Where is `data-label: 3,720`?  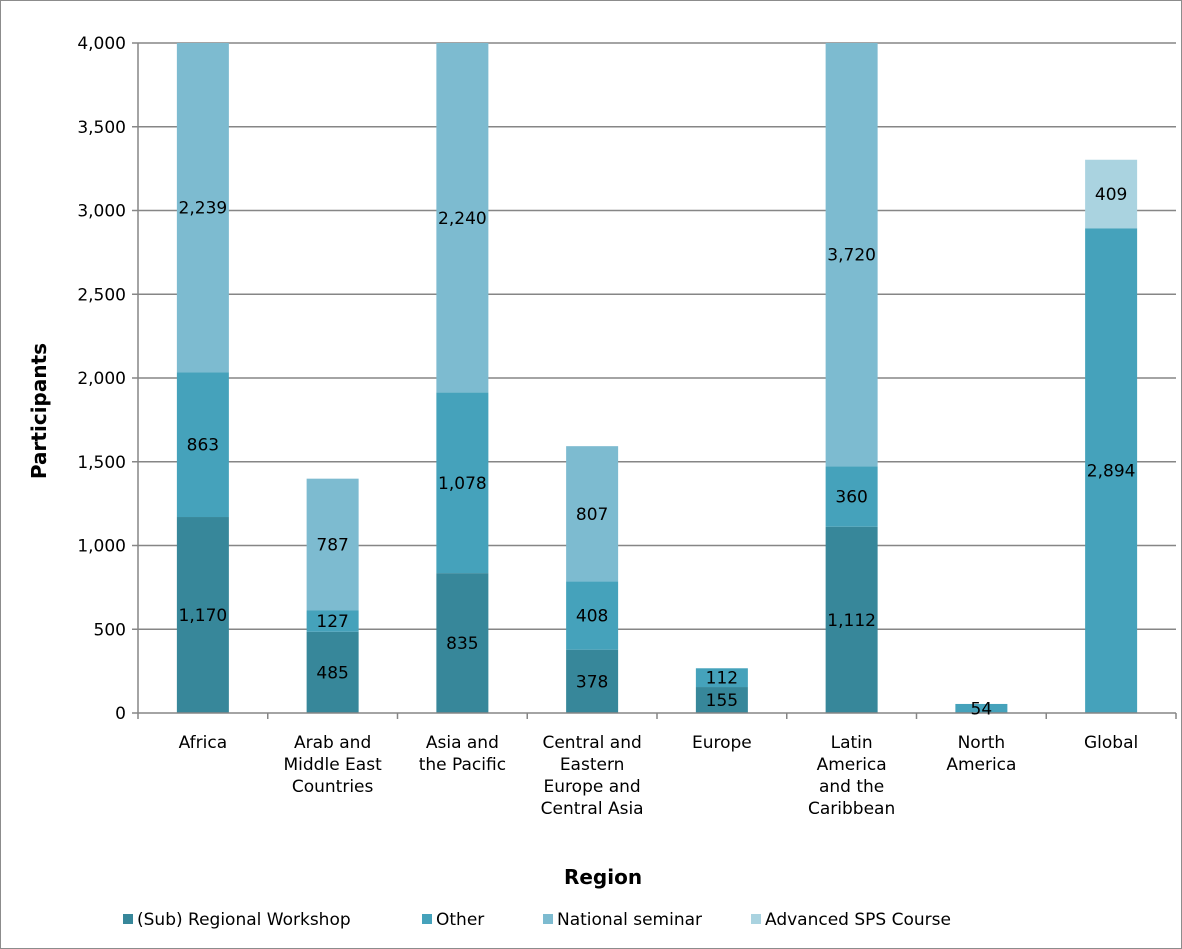
data-label: 3,720 is located at coordinates (851, 256).